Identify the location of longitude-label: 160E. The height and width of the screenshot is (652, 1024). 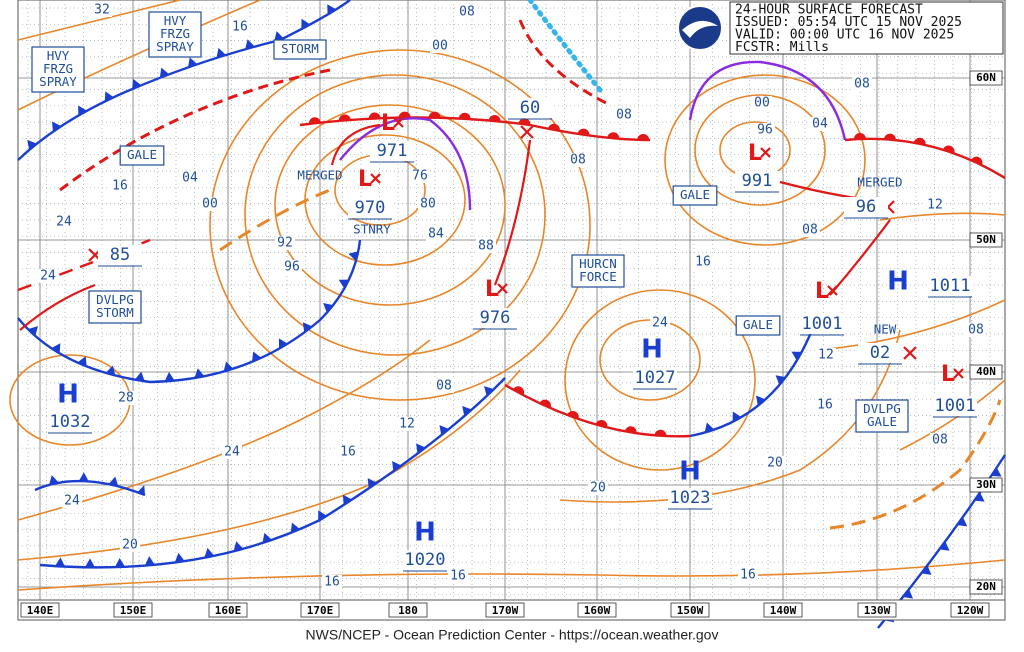
(228, 610).